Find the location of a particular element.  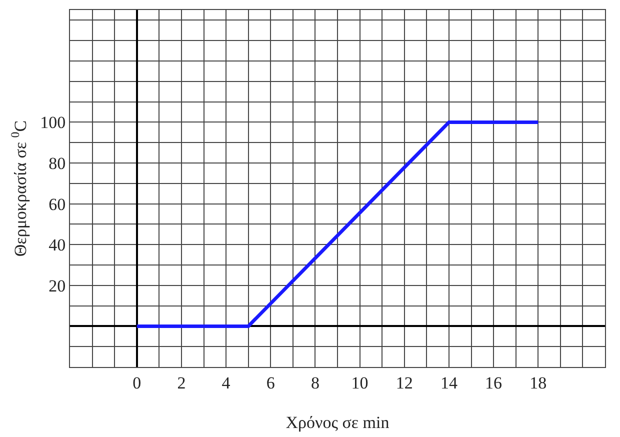

y-tick-label: 60 is located at coordinates (57, 204).